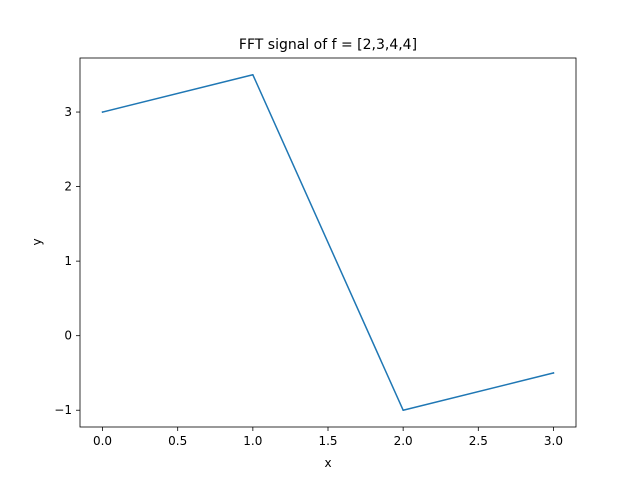 The width and height of the screenshot is (640, 480). I want to click on x-tick-label: 3.0, so click(553, 441).